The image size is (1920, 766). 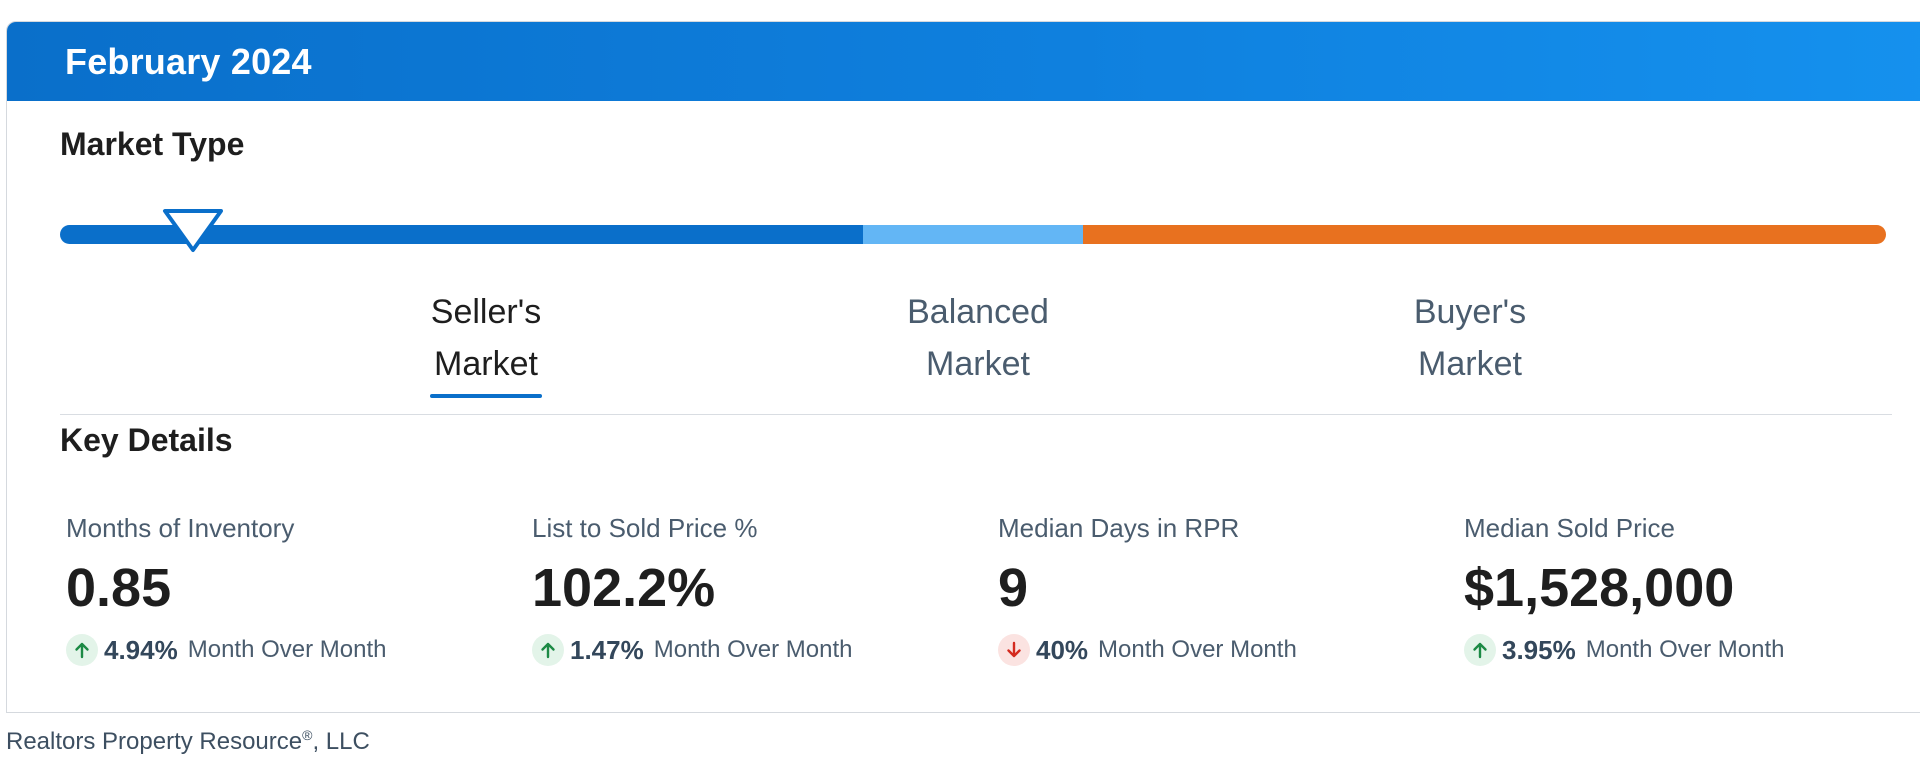 What do you see at coordinates (486, 396) in the screenshot?
I see `active-underline` at bounding box center [486, 396].